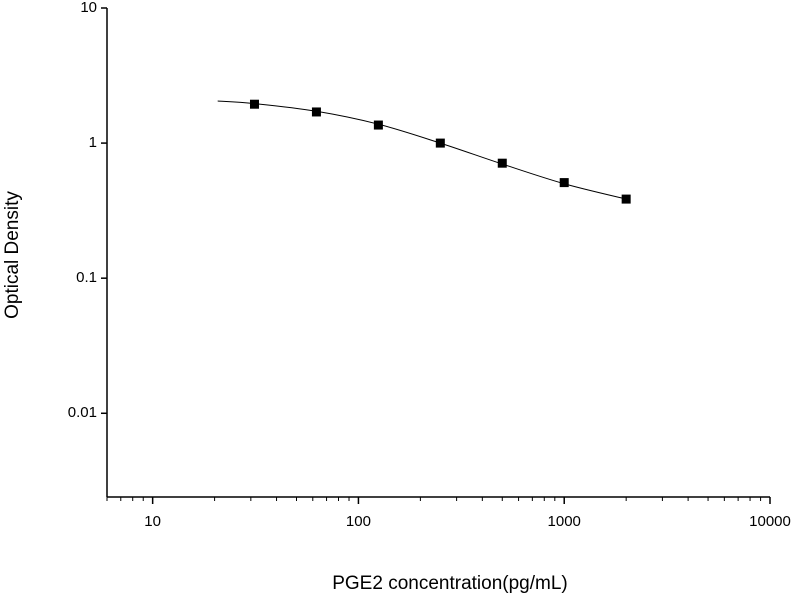 Image resolution: width=800 pixels, height=600 pixels. I want to click on x-tick-label: 10000, so click(770, 521).